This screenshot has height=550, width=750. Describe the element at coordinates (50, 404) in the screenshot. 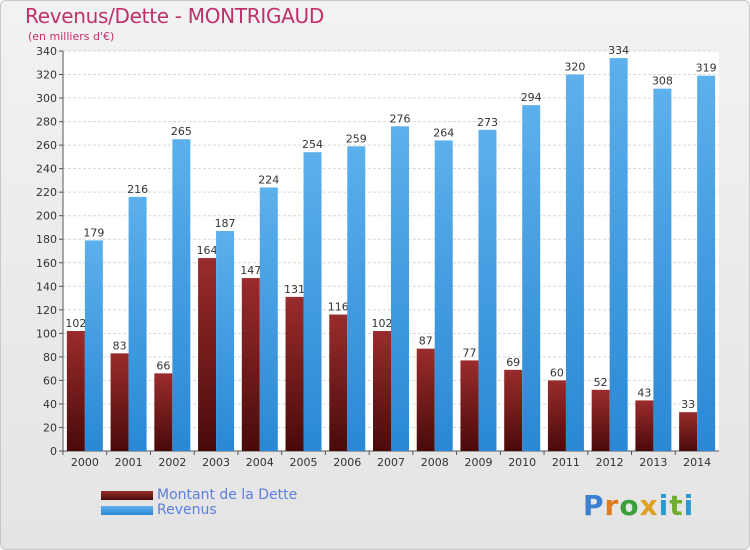

I see `y-tick-label: 40` at that location.